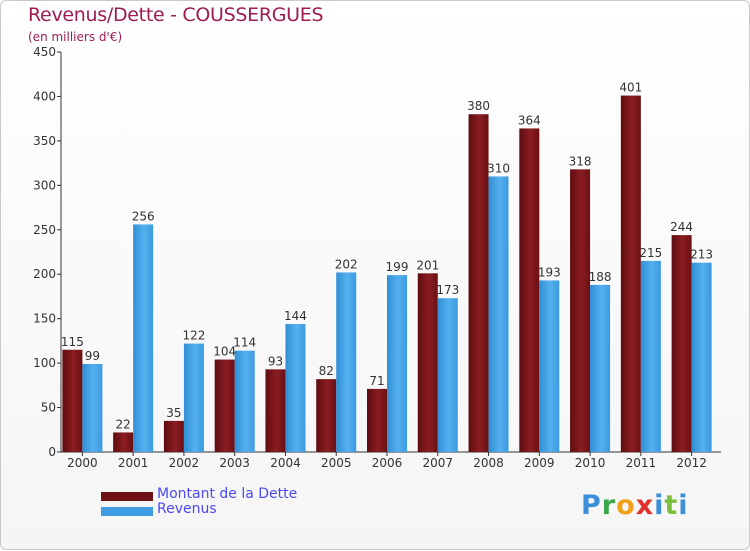  Describe the element at coordinates (387, 463) in the screenshot. I see `x-tick-label: 2006` at that location.